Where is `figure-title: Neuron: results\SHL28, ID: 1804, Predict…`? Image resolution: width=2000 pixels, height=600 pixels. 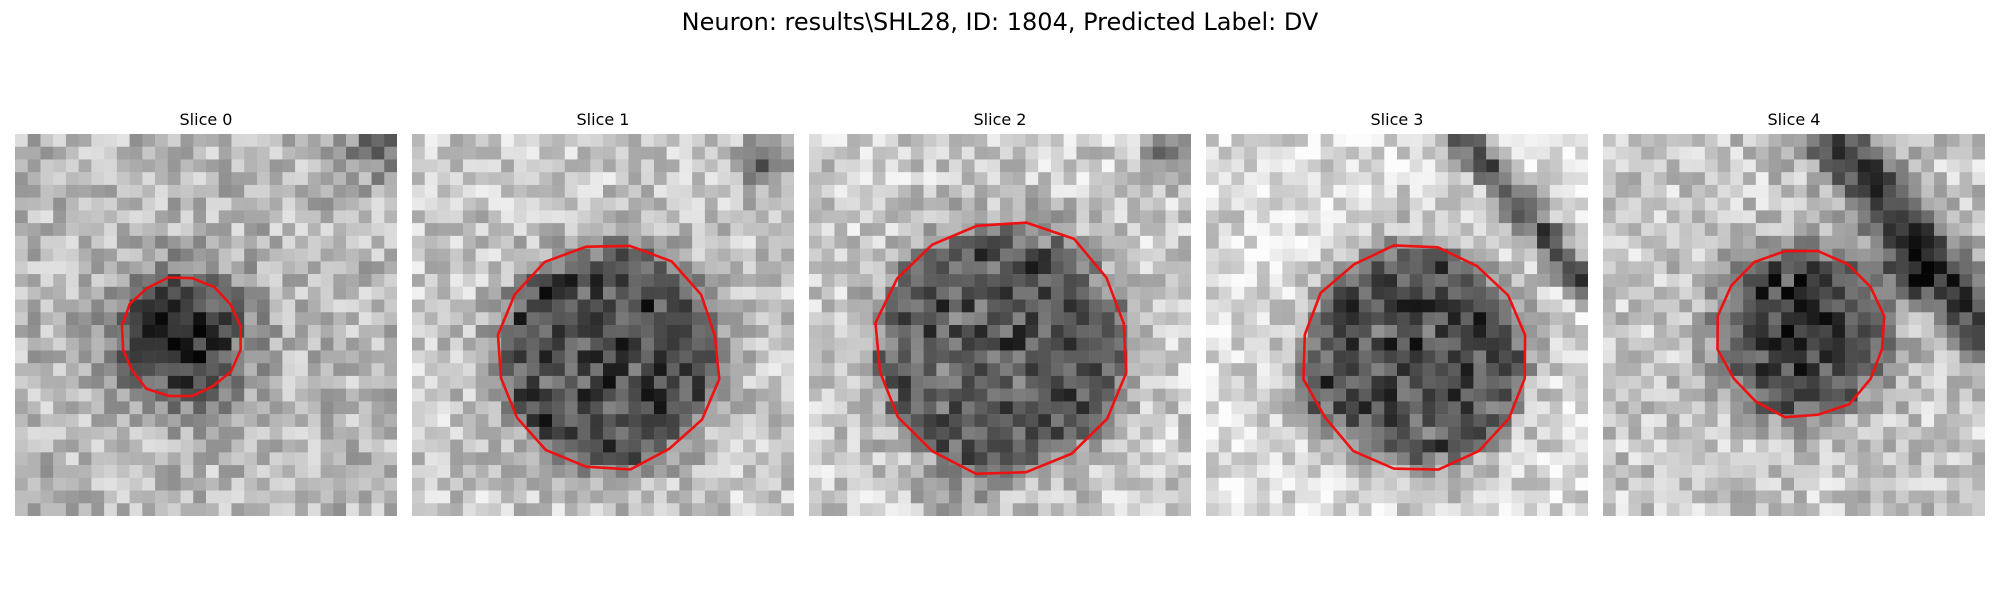
figure-title: Neuron: results\SHL28, ID: 1804, Predict… is located at coordinates (1000, 22).